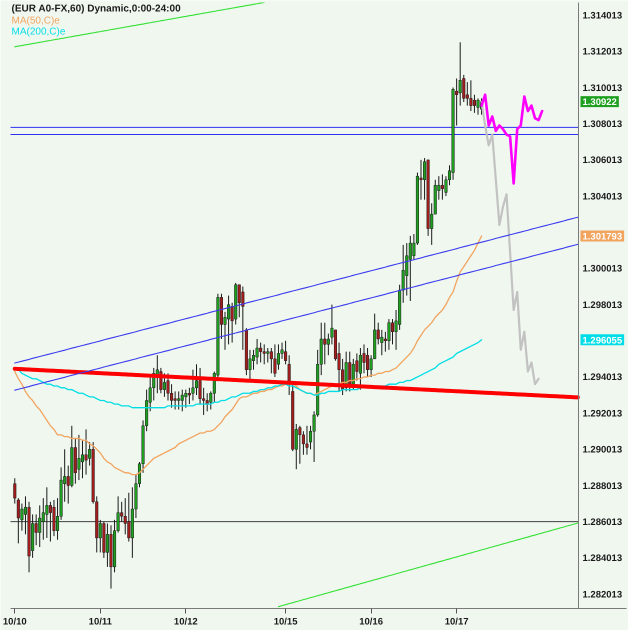 The width and height of the screenshot is (633, 640). Describe the element at coordinates (602, 558) in the screenshot. I see `y-tick-label: 1.284013` at that location.